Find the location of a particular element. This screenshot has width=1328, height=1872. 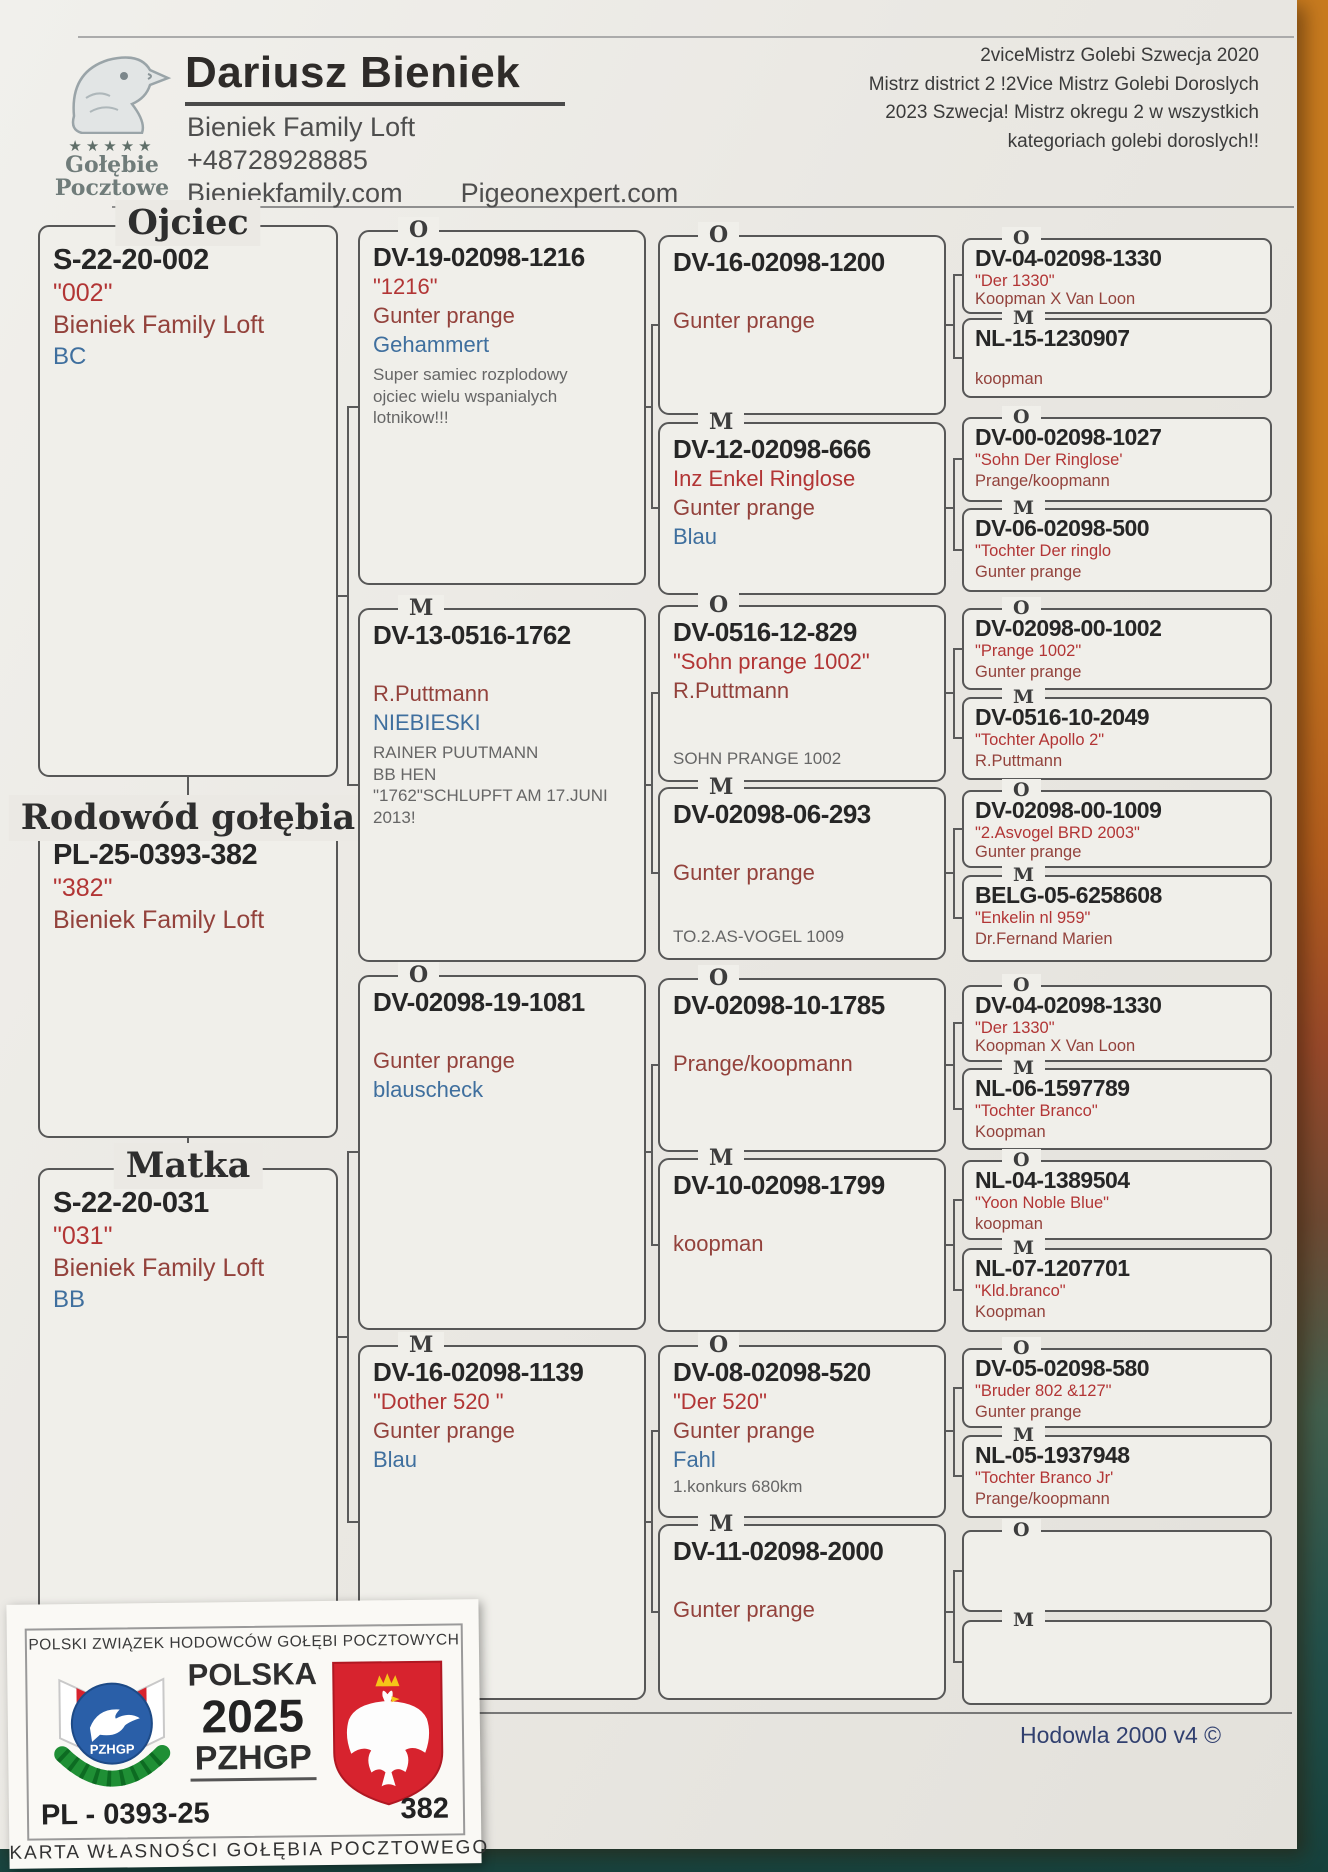

gen4-box-2: M NL-15-1230907 koopman is located at coordinates (1117, 352).